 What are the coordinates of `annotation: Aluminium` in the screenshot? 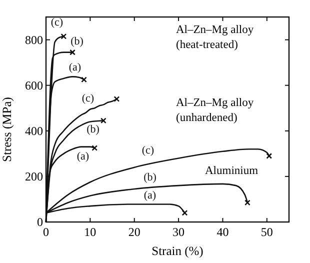 It's located at (231, 170).